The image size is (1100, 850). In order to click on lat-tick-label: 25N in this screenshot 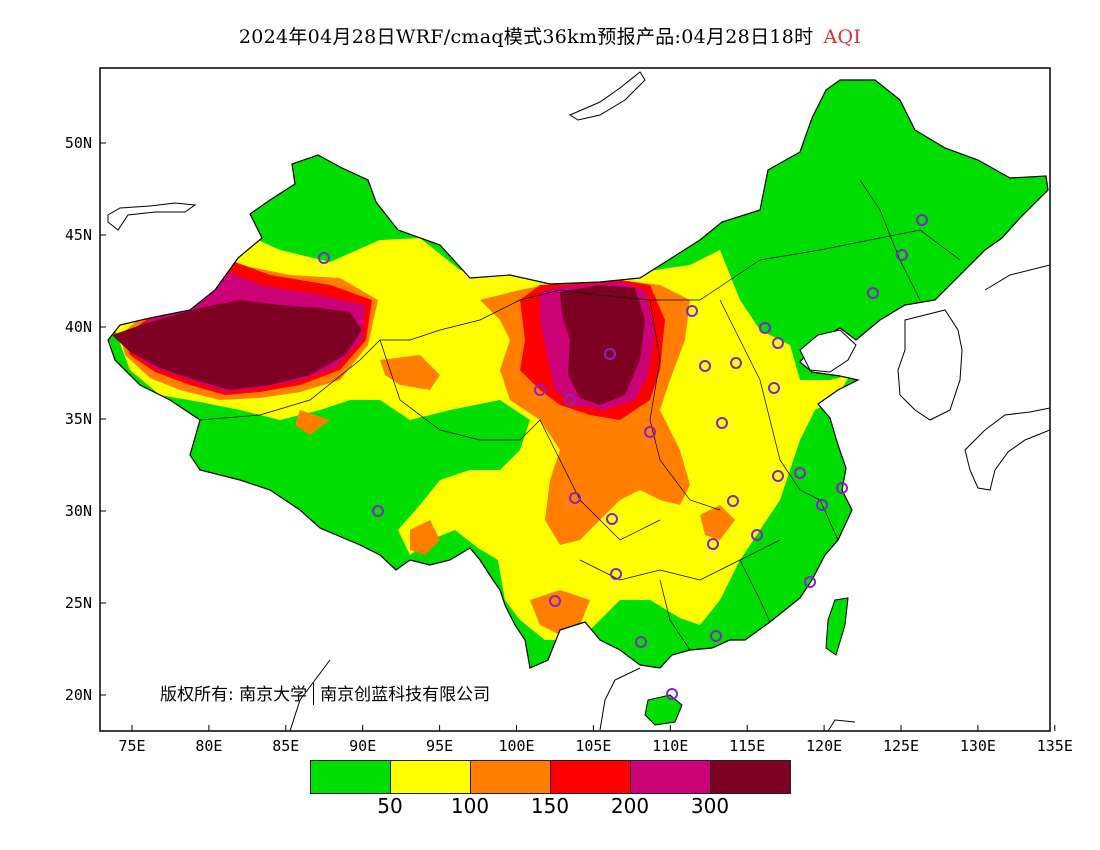, I will do `click(78, 603)`.